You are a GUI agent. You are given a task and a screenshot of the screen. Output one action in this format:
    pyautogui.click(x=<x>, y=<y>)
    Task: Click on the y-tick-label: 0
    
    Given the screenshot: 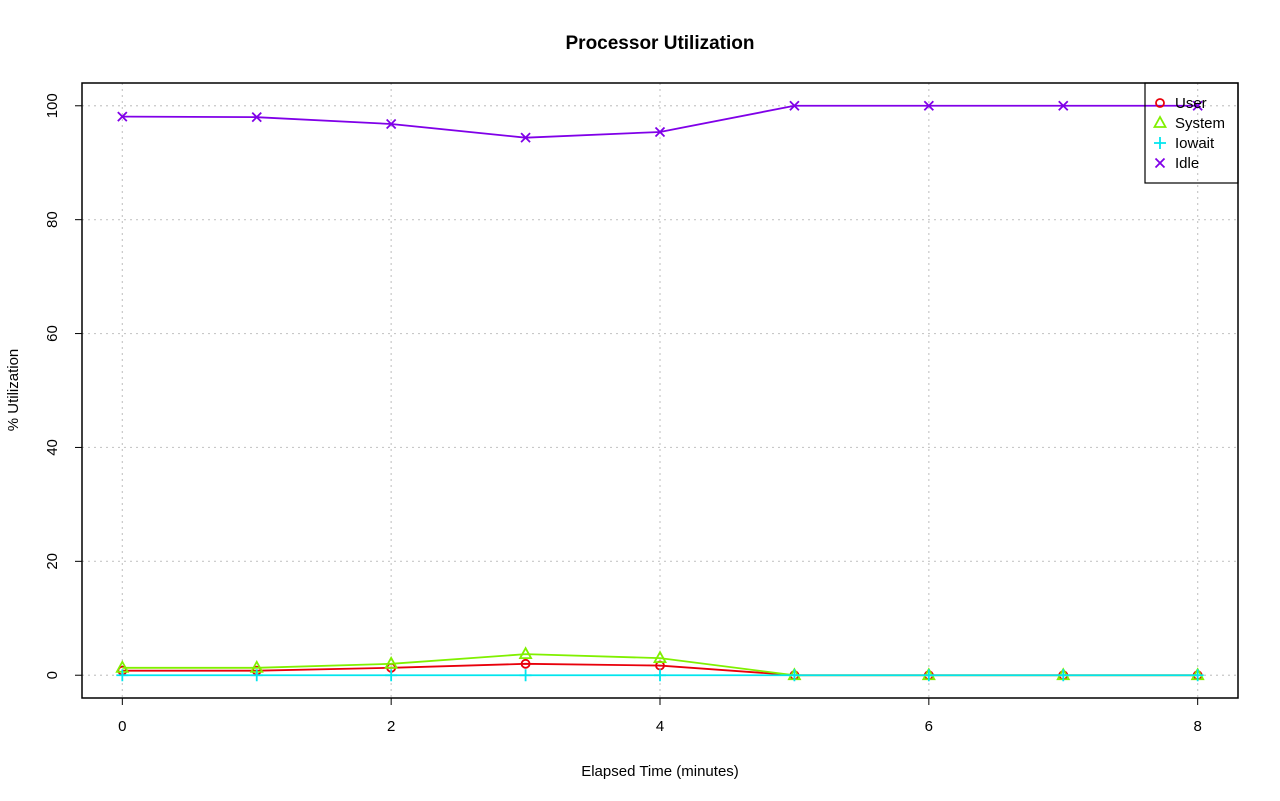 What is the action you would take?
    pyautogui.click(x=52, y=675)
    